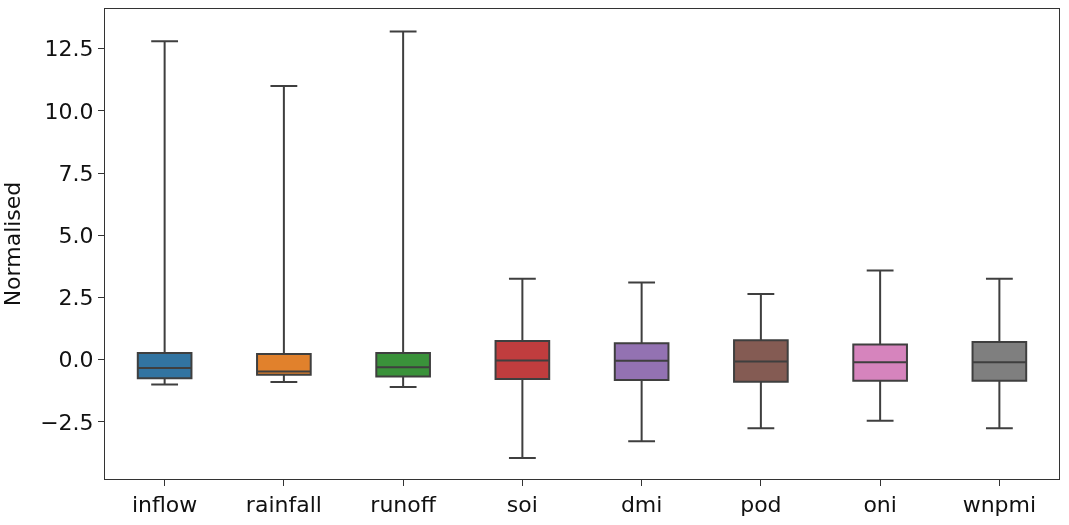 Image resolution: width=1069 pixels, height=525 pixels. I want to click on x-tick-label: rainfall, so click(283, 505).